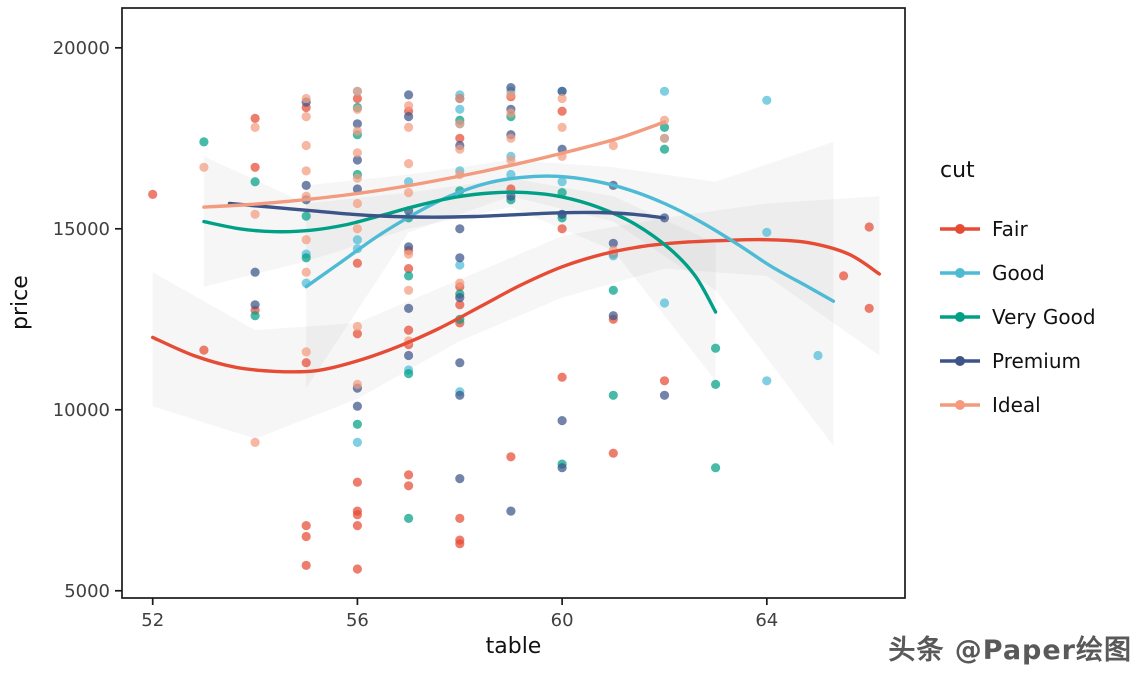  Describe the element at coordinates (1018, 273) in the screenshot. I see `legend-item-label: Good` at that location.